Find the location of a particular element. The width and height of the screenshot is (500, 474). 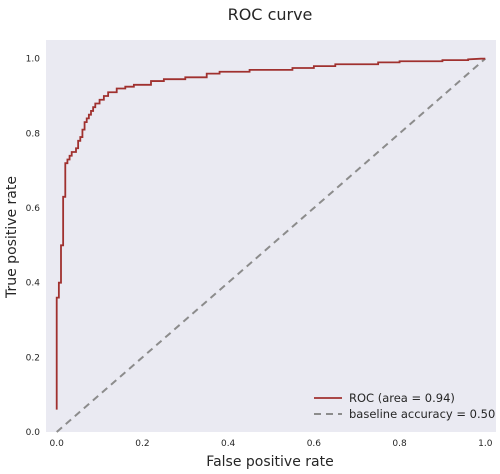

x-tick-label: 0.8 is located at coordinates (399, 444).